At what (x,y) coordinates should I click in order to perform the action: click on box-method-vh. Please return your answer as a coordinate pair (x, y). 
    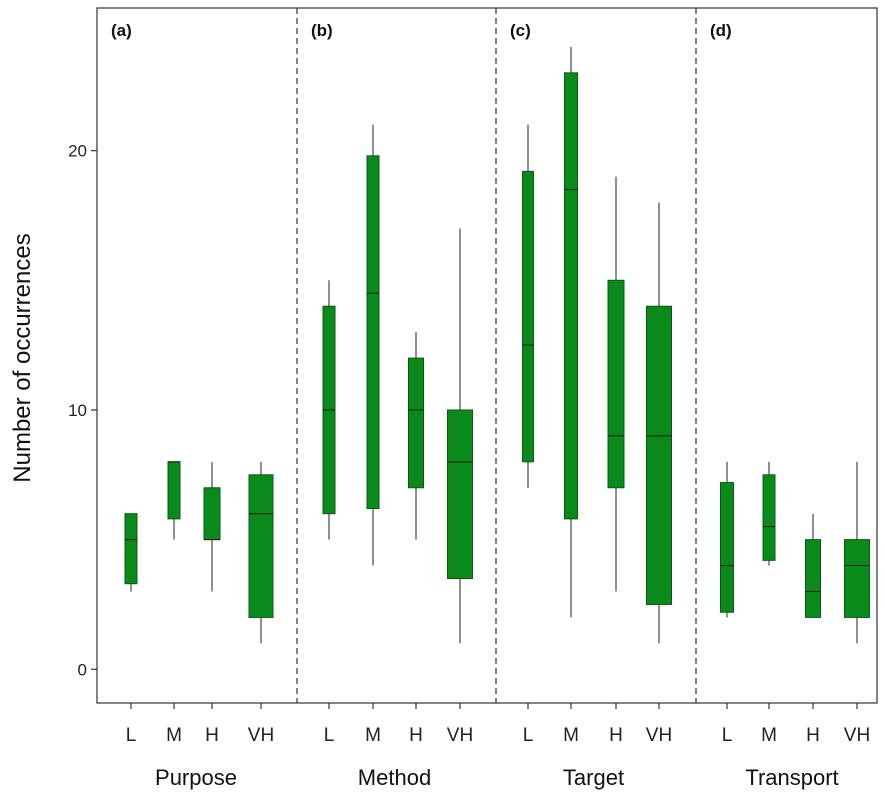
    Looking at the image, I should click on (460, 436).